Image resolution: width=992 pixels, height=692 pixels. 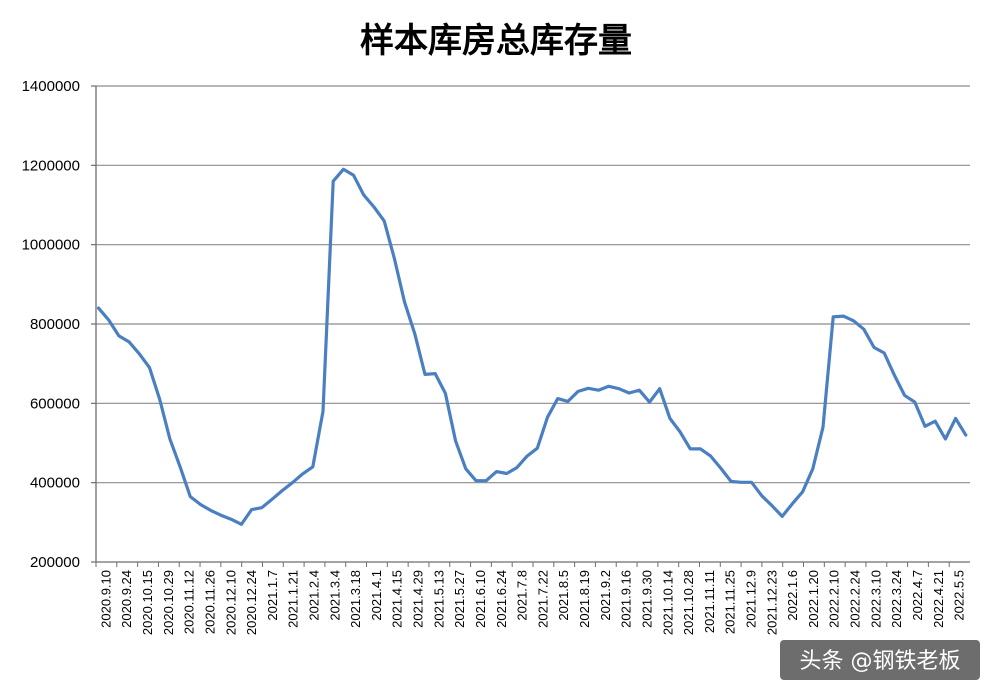 What do you see at coordinates (917, 595) in the screenshot?
I see `x-tick-label: 2022.4.7` at bounding box center [917, 595].